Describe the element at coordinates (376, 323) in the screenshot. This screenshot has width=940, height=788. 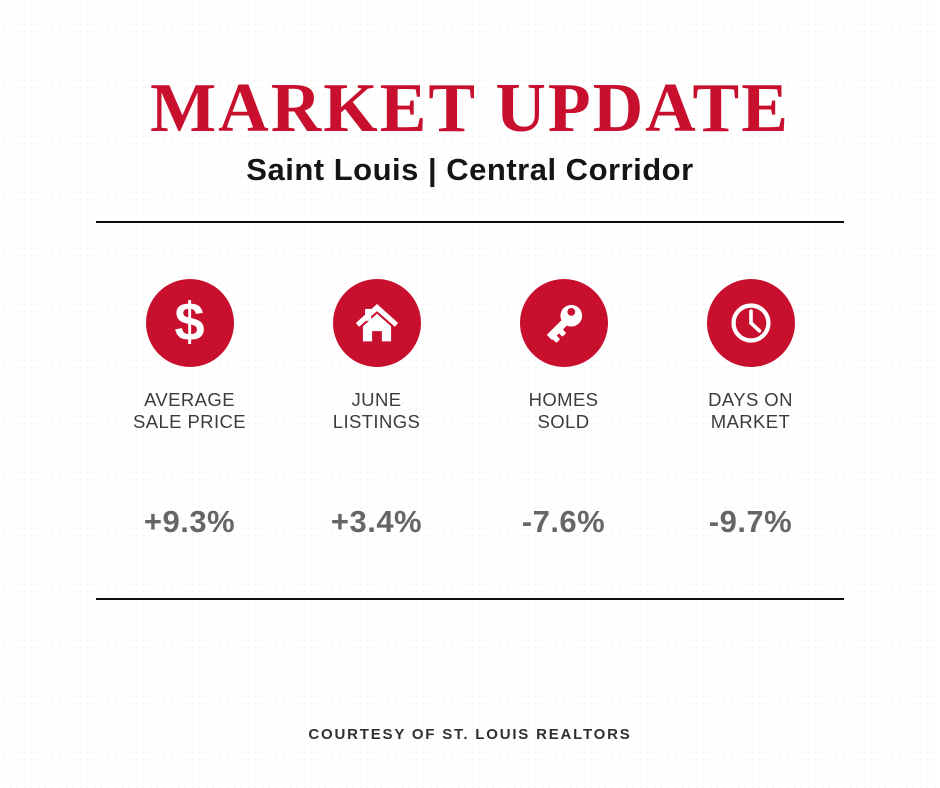
I see `house-icon` at that location.